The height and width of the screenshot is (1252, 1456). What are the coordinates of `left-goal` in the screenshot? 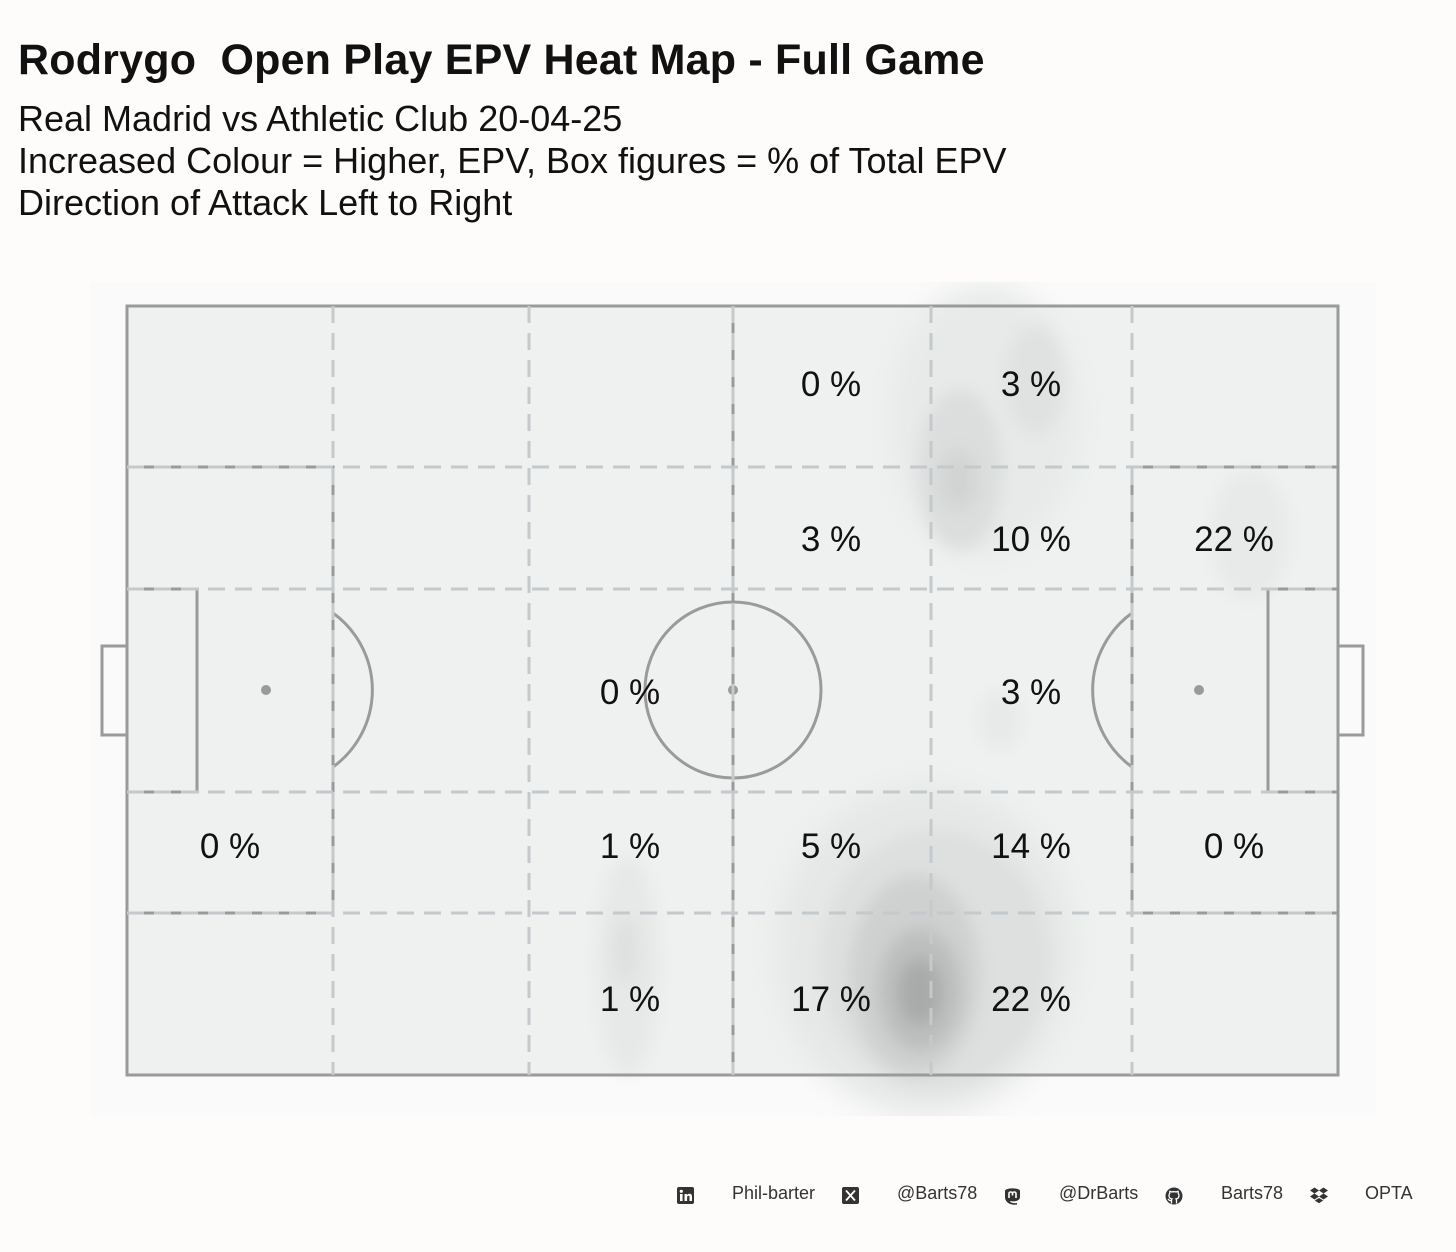 It's located at (114, 690).